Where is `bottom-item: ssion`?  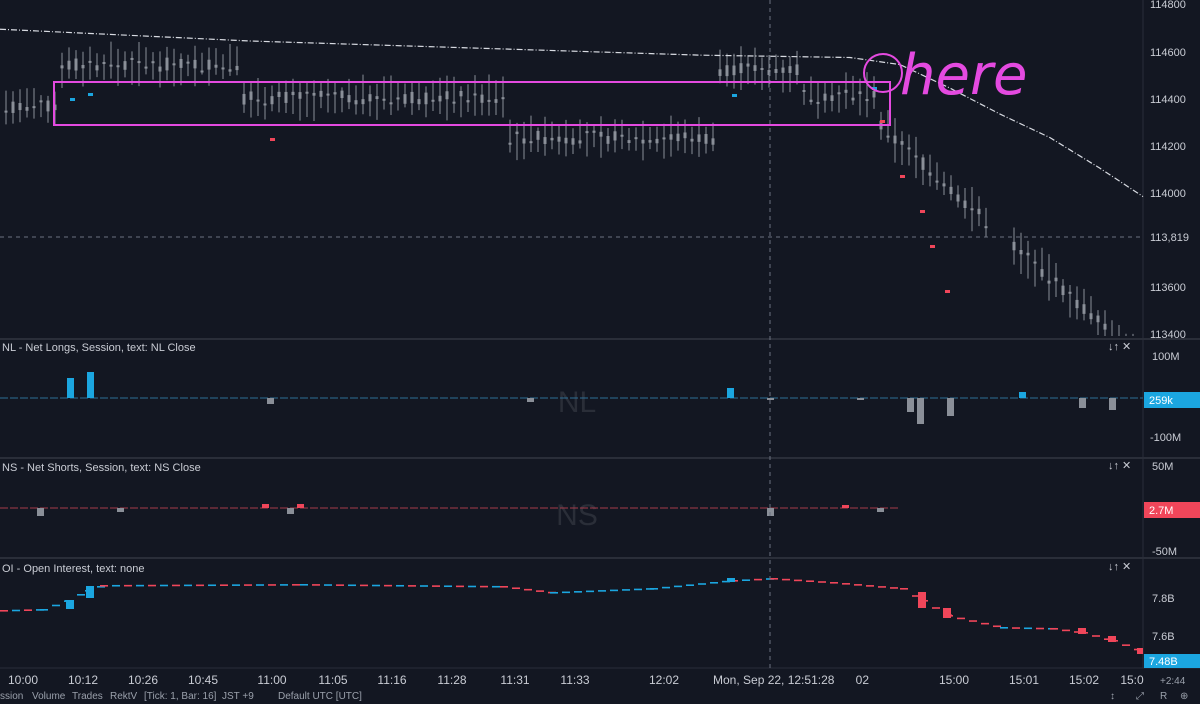
bottom-item: ssion is located at coordinates (12, 696).